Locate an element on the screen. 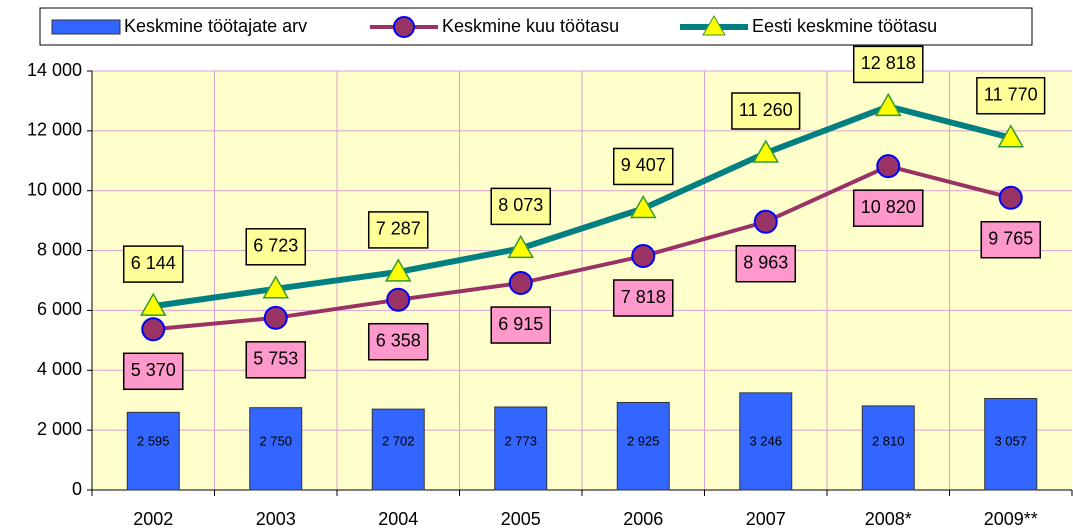 Image resolution: width=1073 pixels, height=529 pixels. data-label: 8 963 is located at coordinates (765, 263).